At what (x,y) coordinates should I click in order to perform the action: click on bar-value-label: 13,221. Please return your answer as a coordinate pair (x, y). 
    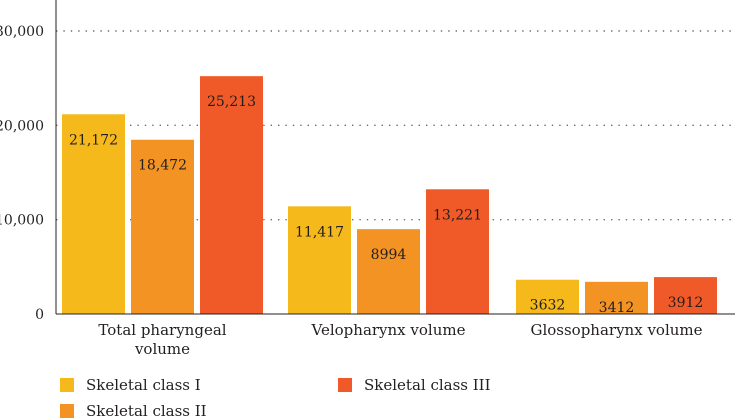
    Looking at the image, I should click on (457, 215).